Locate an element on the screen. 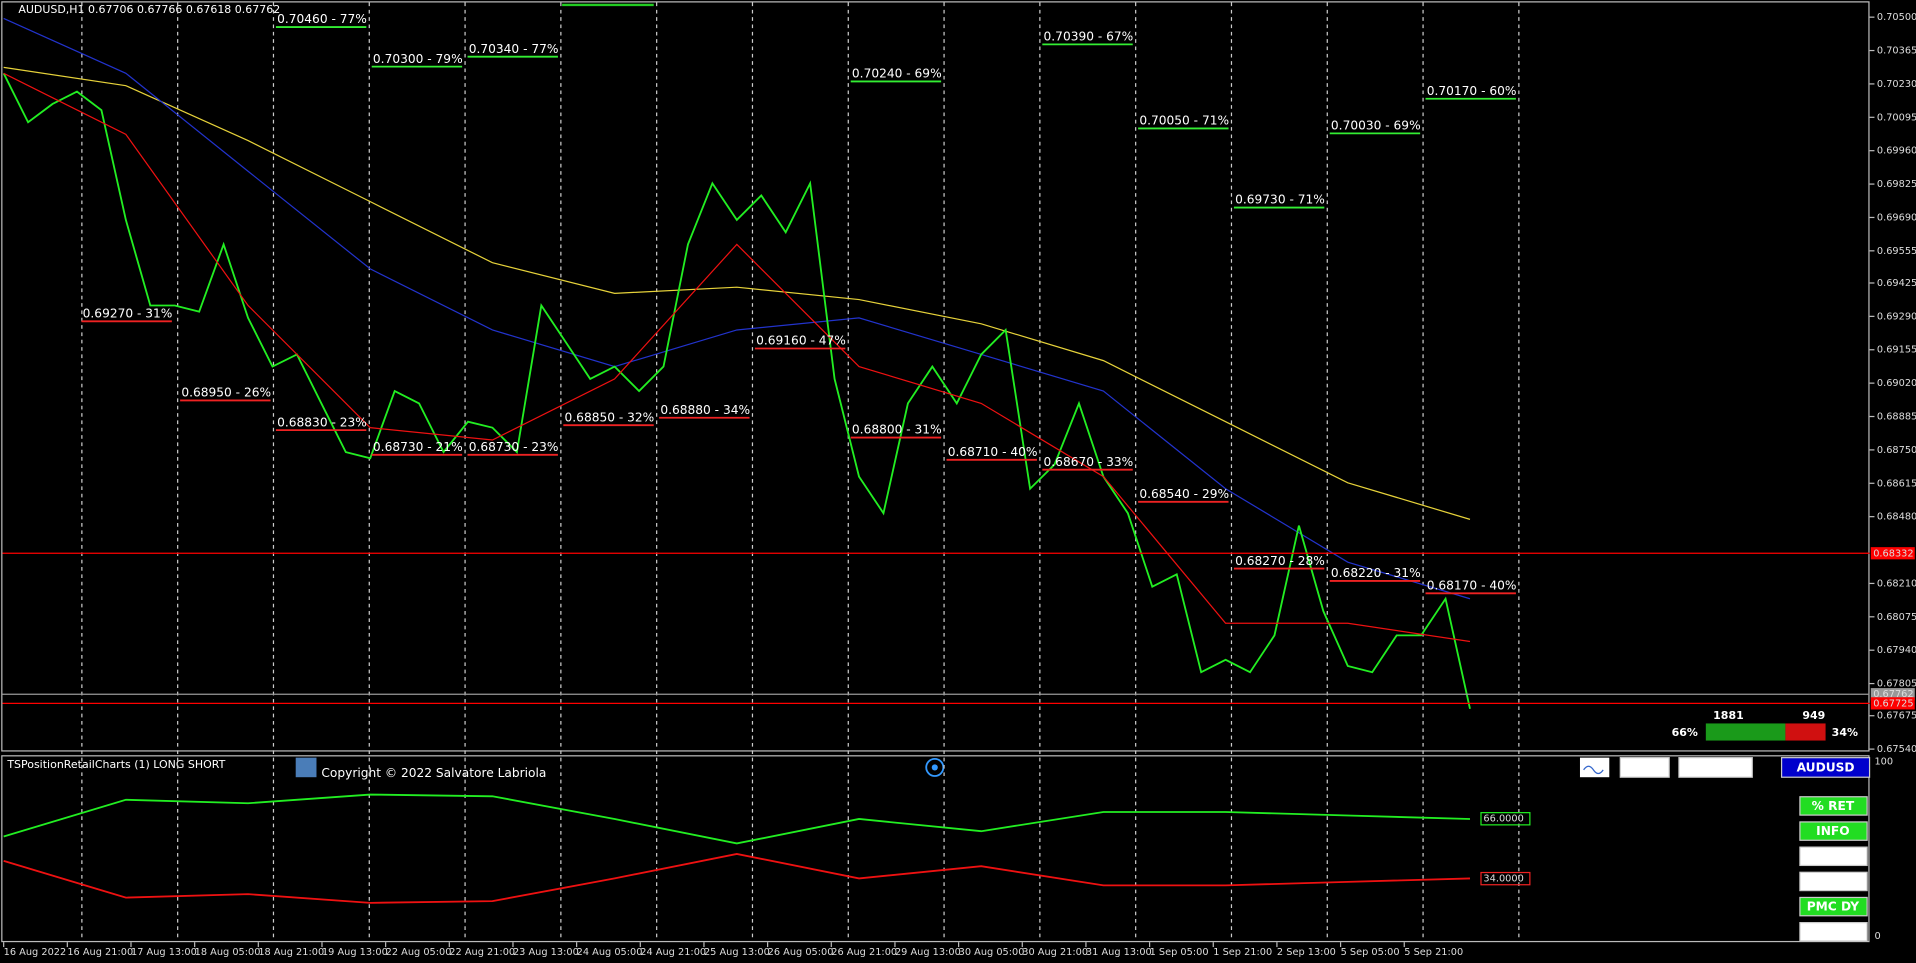  x-tick-label: 22 Aug 05:00 is located at coordinates (419, 952).